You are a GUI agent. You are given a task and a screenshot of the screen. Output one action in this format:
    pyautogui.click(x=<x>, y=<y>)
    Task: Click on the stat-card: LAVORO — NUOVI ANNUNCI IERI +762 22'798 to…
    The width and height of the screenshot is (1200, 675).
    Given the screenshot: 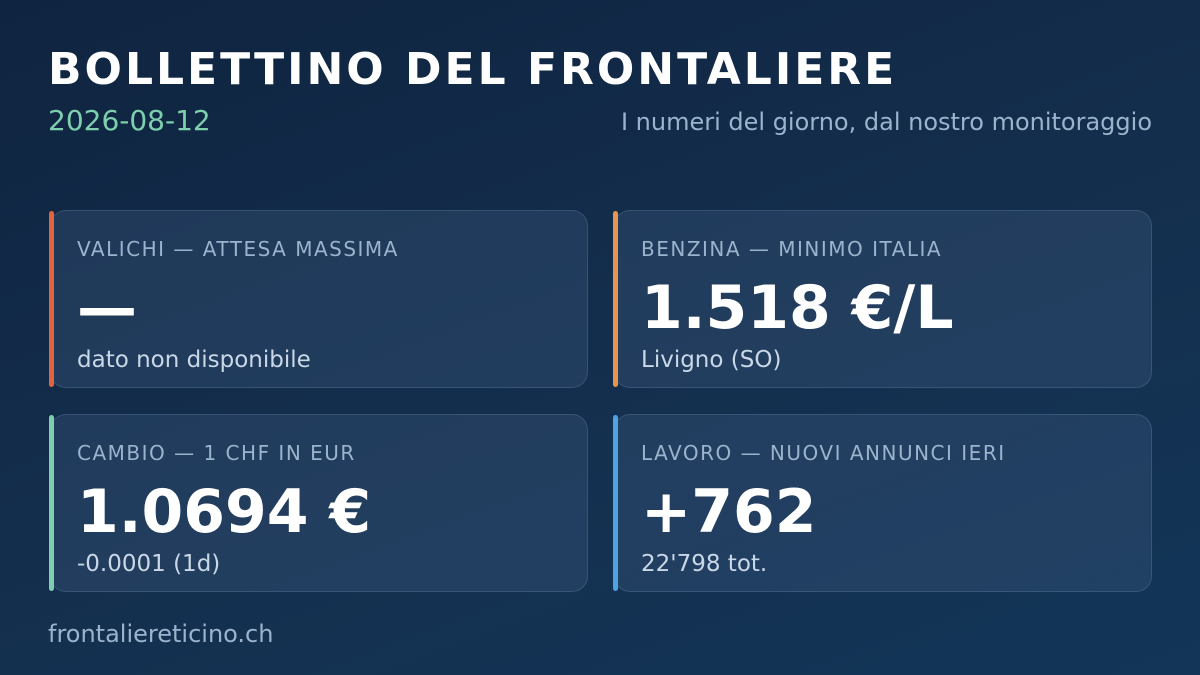 What is the action you would take?
    pyautogui.click(x=882, y=503)
    